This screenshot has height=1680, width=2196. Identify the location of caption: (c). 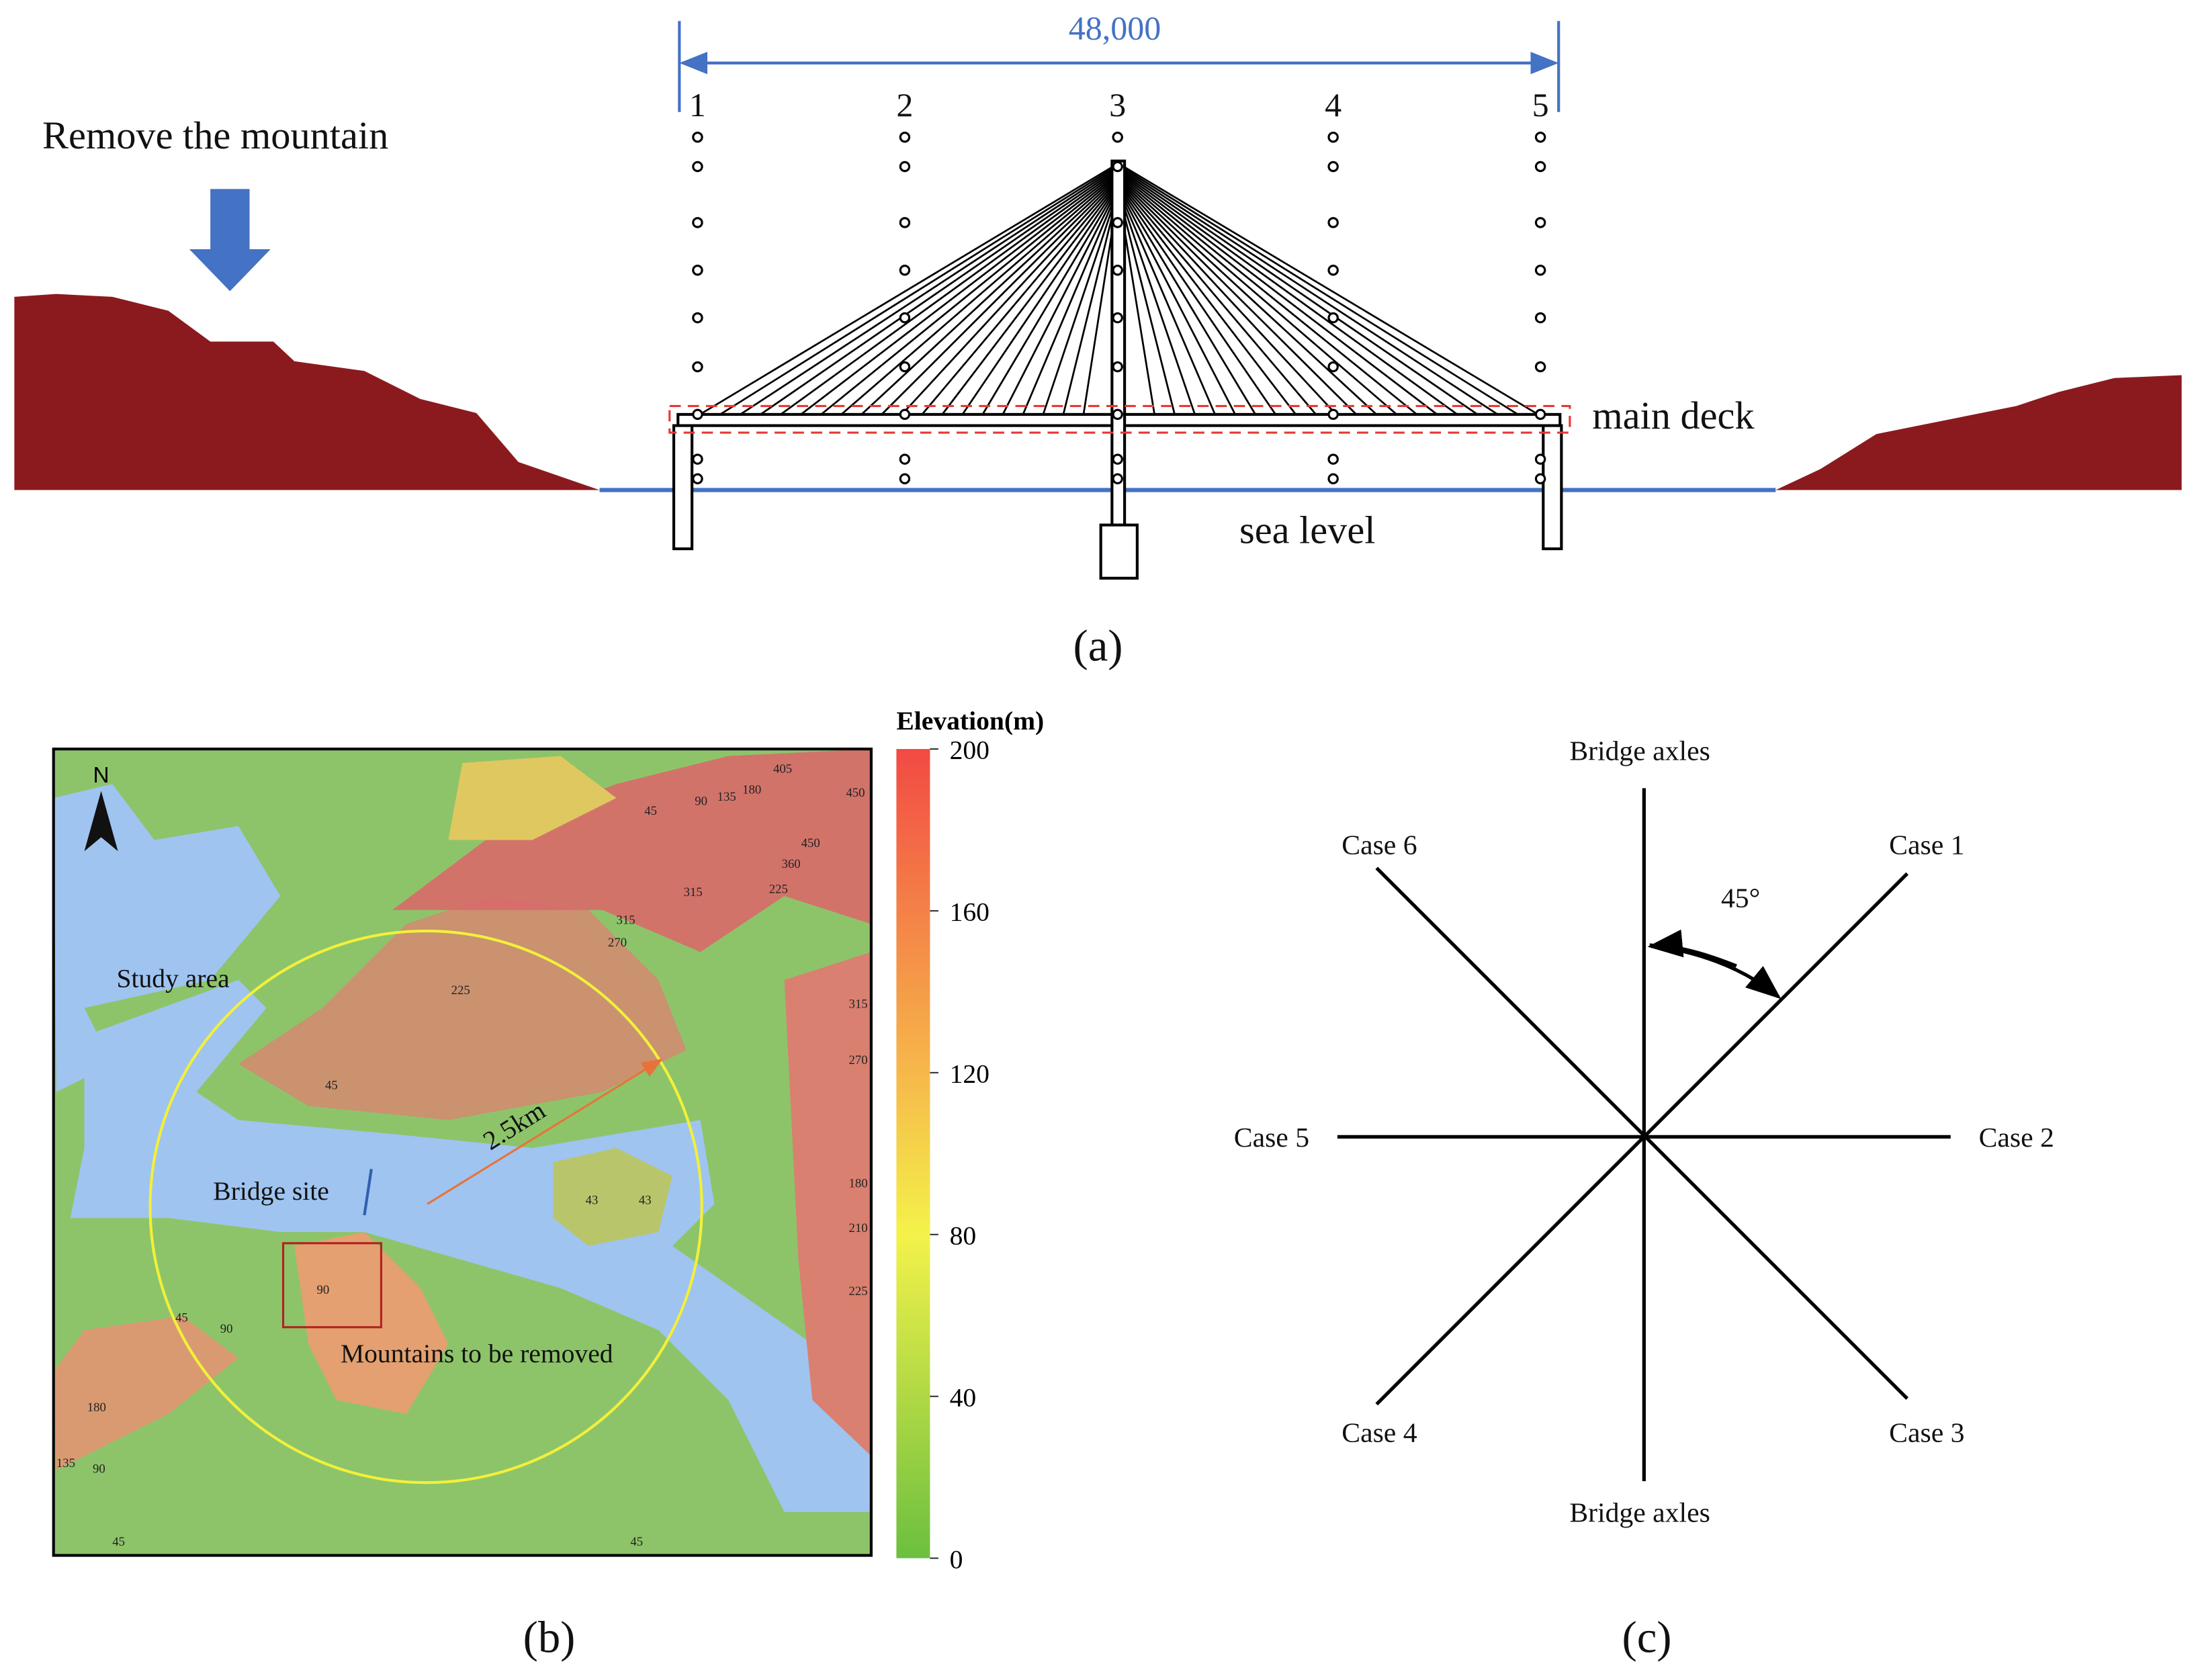
(1646, 1637).